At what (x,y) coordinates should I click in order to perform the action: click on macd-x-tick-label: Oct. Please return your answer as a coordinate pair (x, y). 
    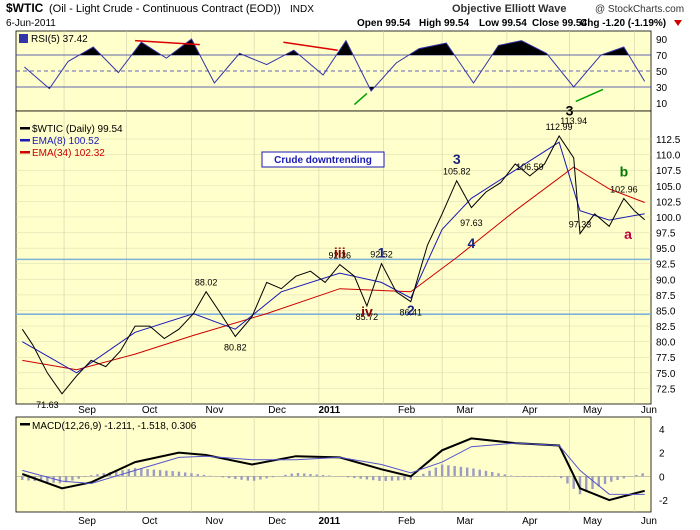
    Looking at the image, I should click on (150, 521).